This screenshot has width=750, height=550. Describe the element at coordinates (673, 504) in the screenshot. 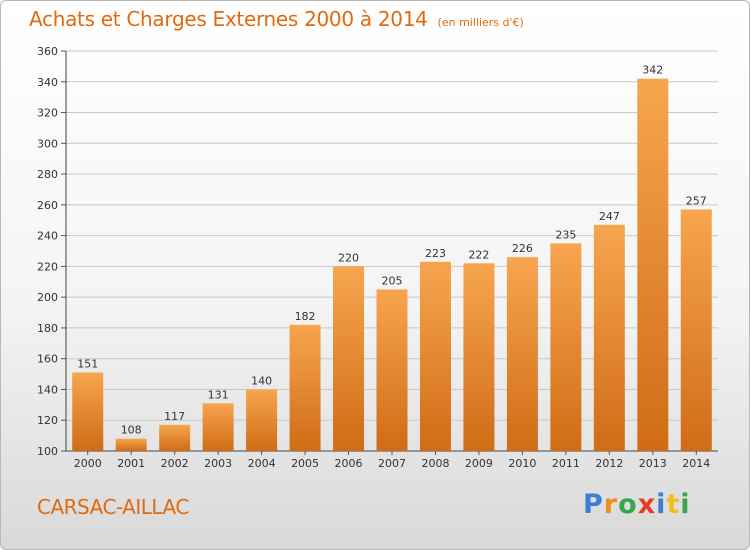

I see `logo-letter: t` at that location.